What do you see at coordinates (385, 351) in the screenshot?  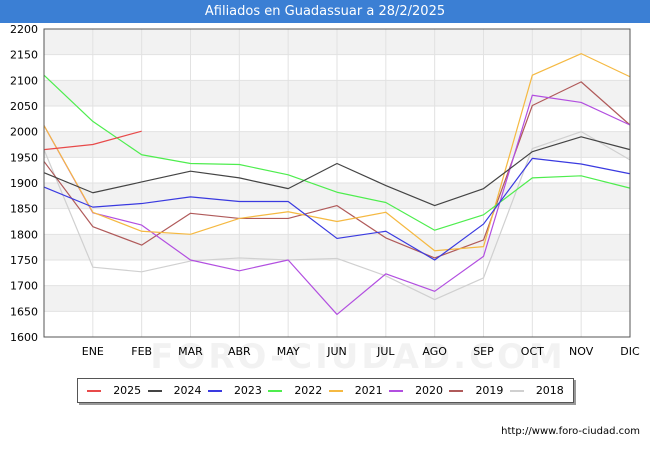 I see `x-tick-label: JUL` at bounding box center [385, 351].